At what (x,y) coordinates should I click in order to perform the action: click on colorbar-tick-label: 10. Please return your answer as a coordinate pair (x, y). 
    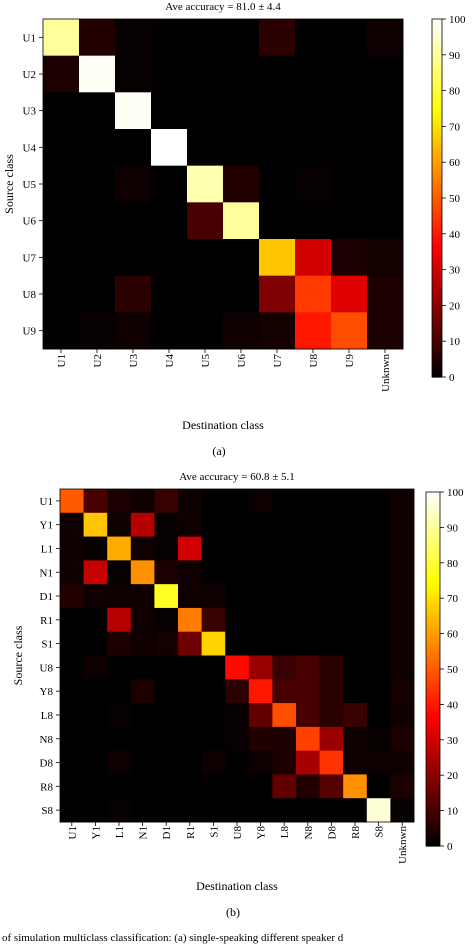
    Looking at the image, I should click on (453, 812).